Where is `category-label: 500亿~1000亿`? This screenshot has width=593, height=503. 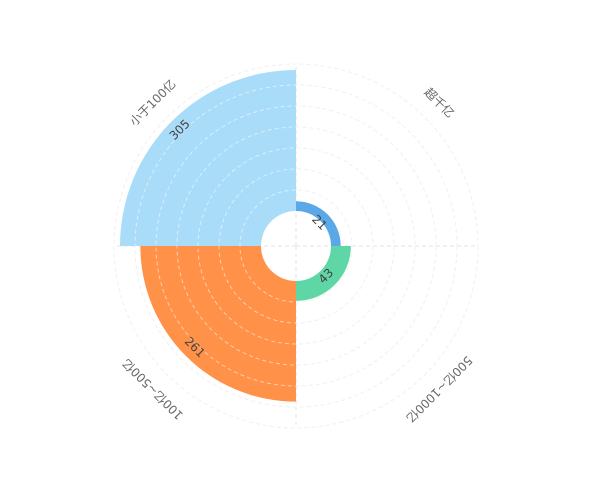
category-label: 500亿~1000亿 is located at coordinates (439, 389).